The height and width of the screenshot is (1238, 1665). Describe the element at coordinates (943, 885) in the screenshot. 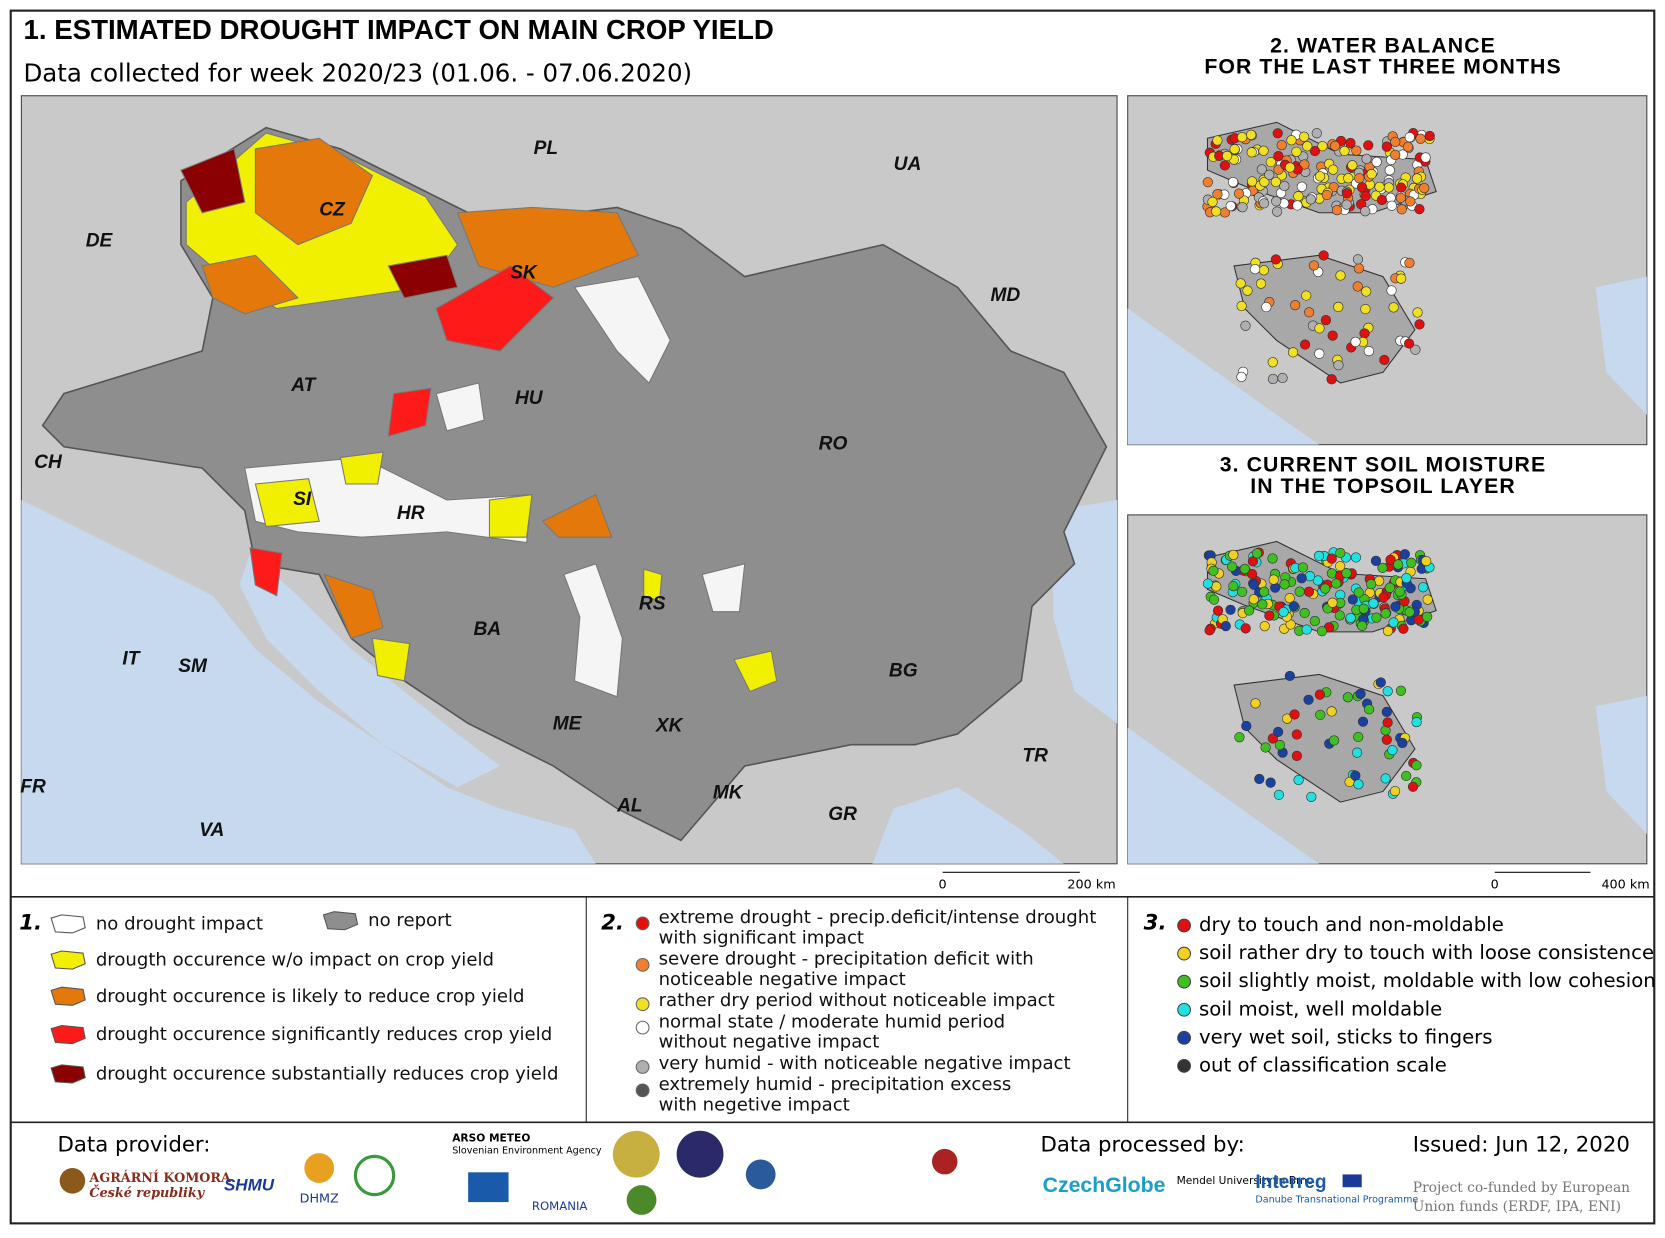

I see `scale-label: 0` at that location.